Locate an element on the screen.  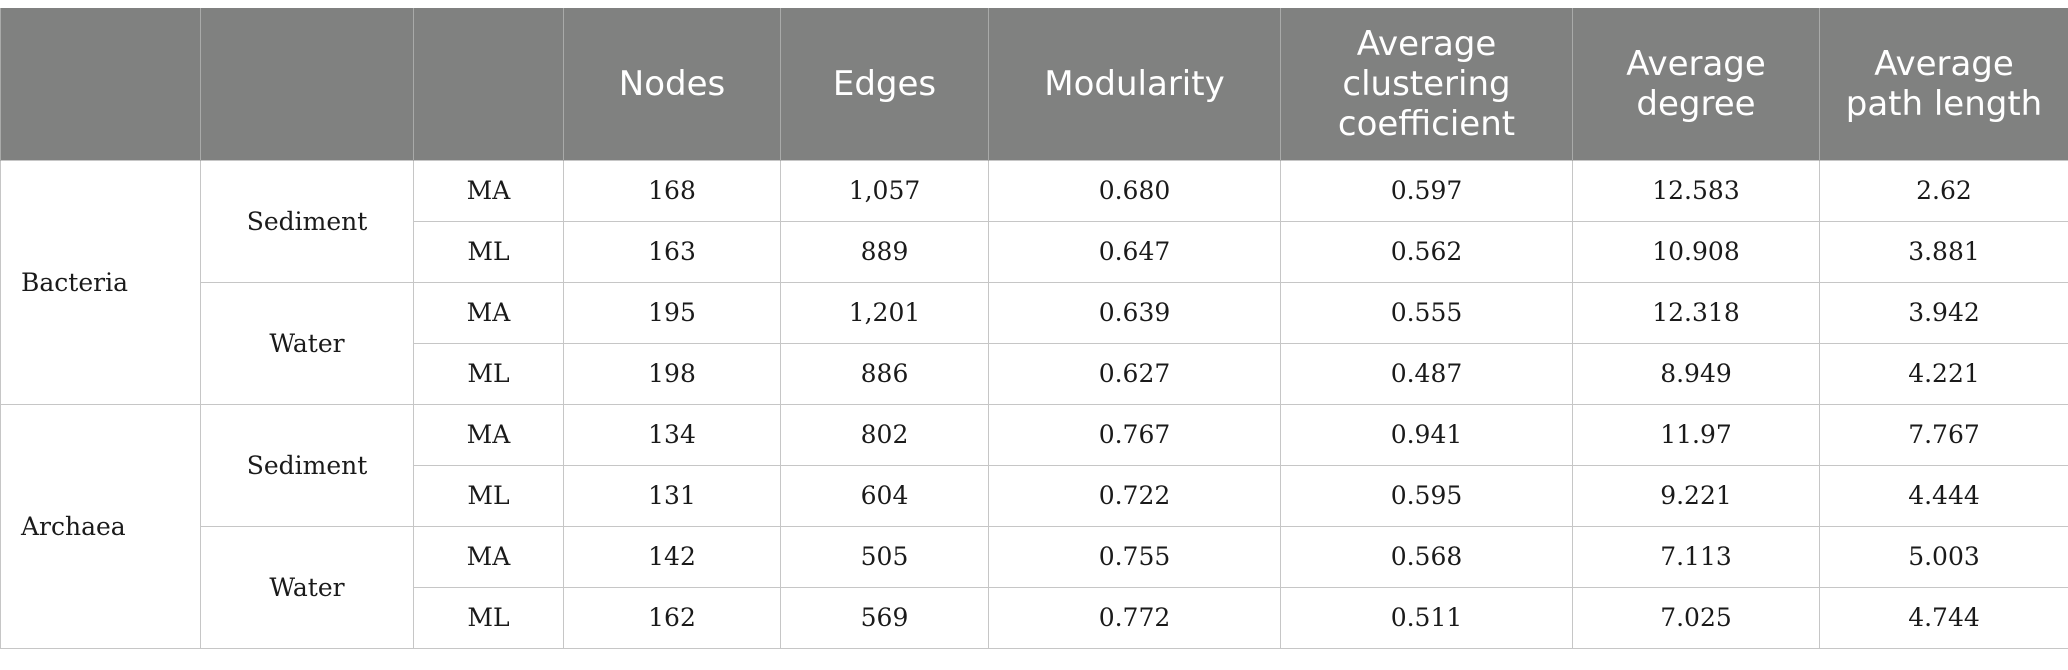
modularity-cell: 0.627 is located at coordinates (1134, 373).